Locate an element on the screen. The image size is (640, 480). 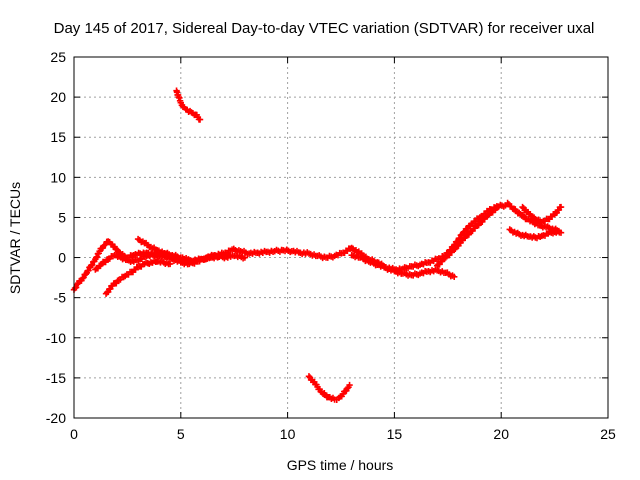
series-track-k is located at coordinates (329, 388).